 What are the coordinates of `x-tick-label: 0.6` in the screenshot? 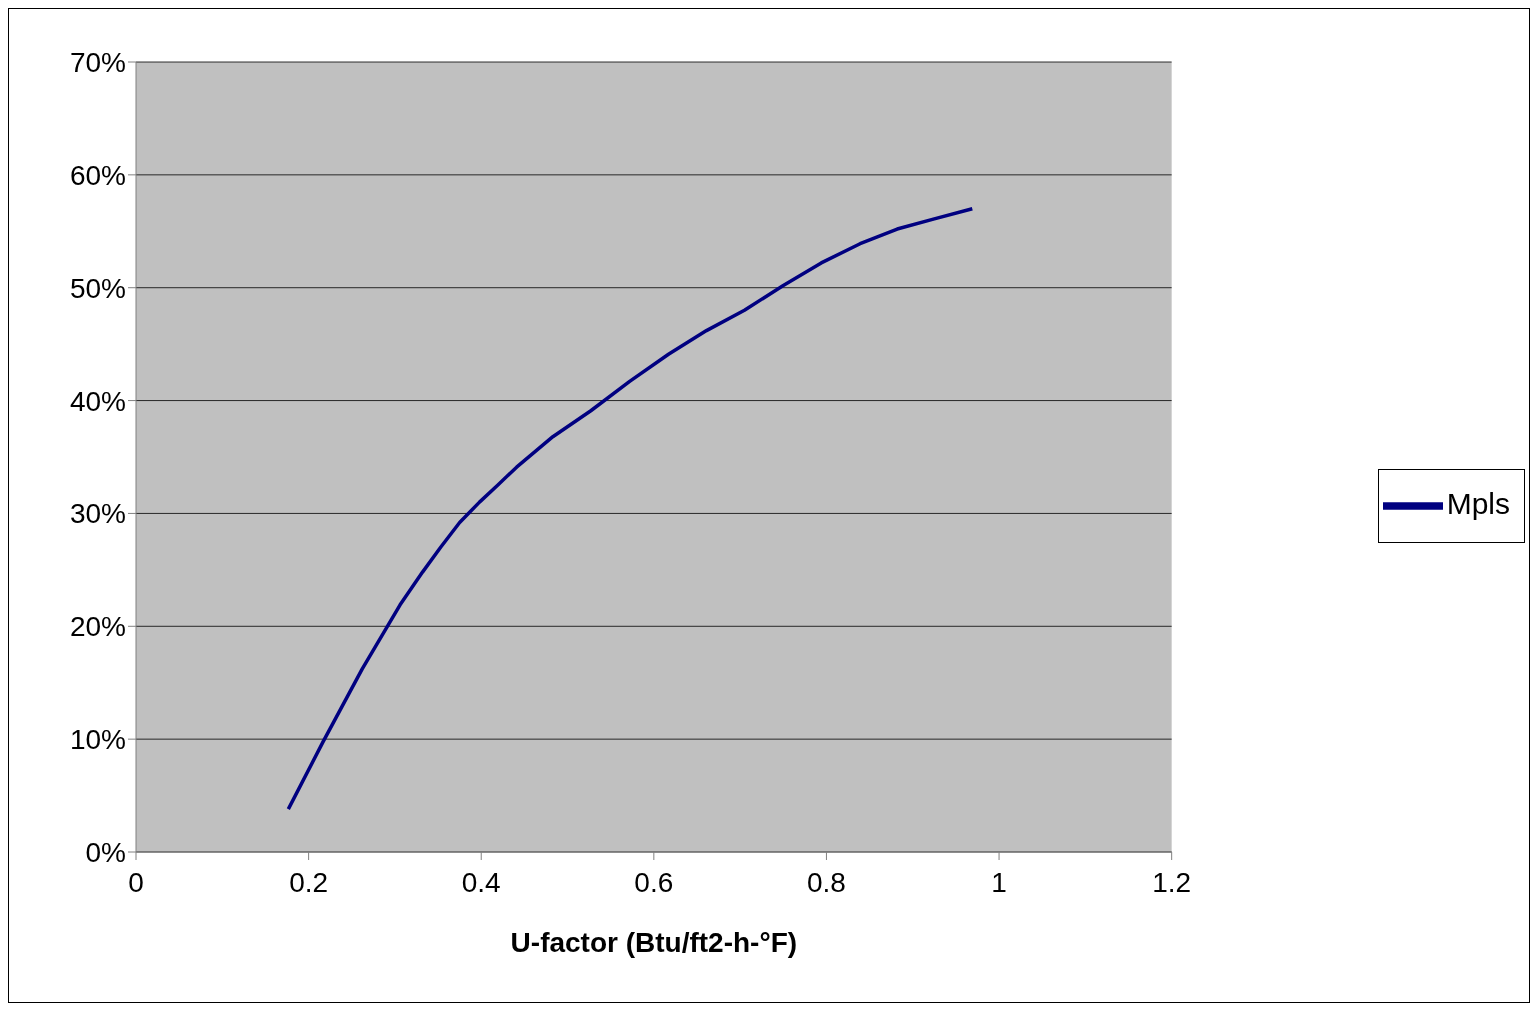 It's located at (654, 882).